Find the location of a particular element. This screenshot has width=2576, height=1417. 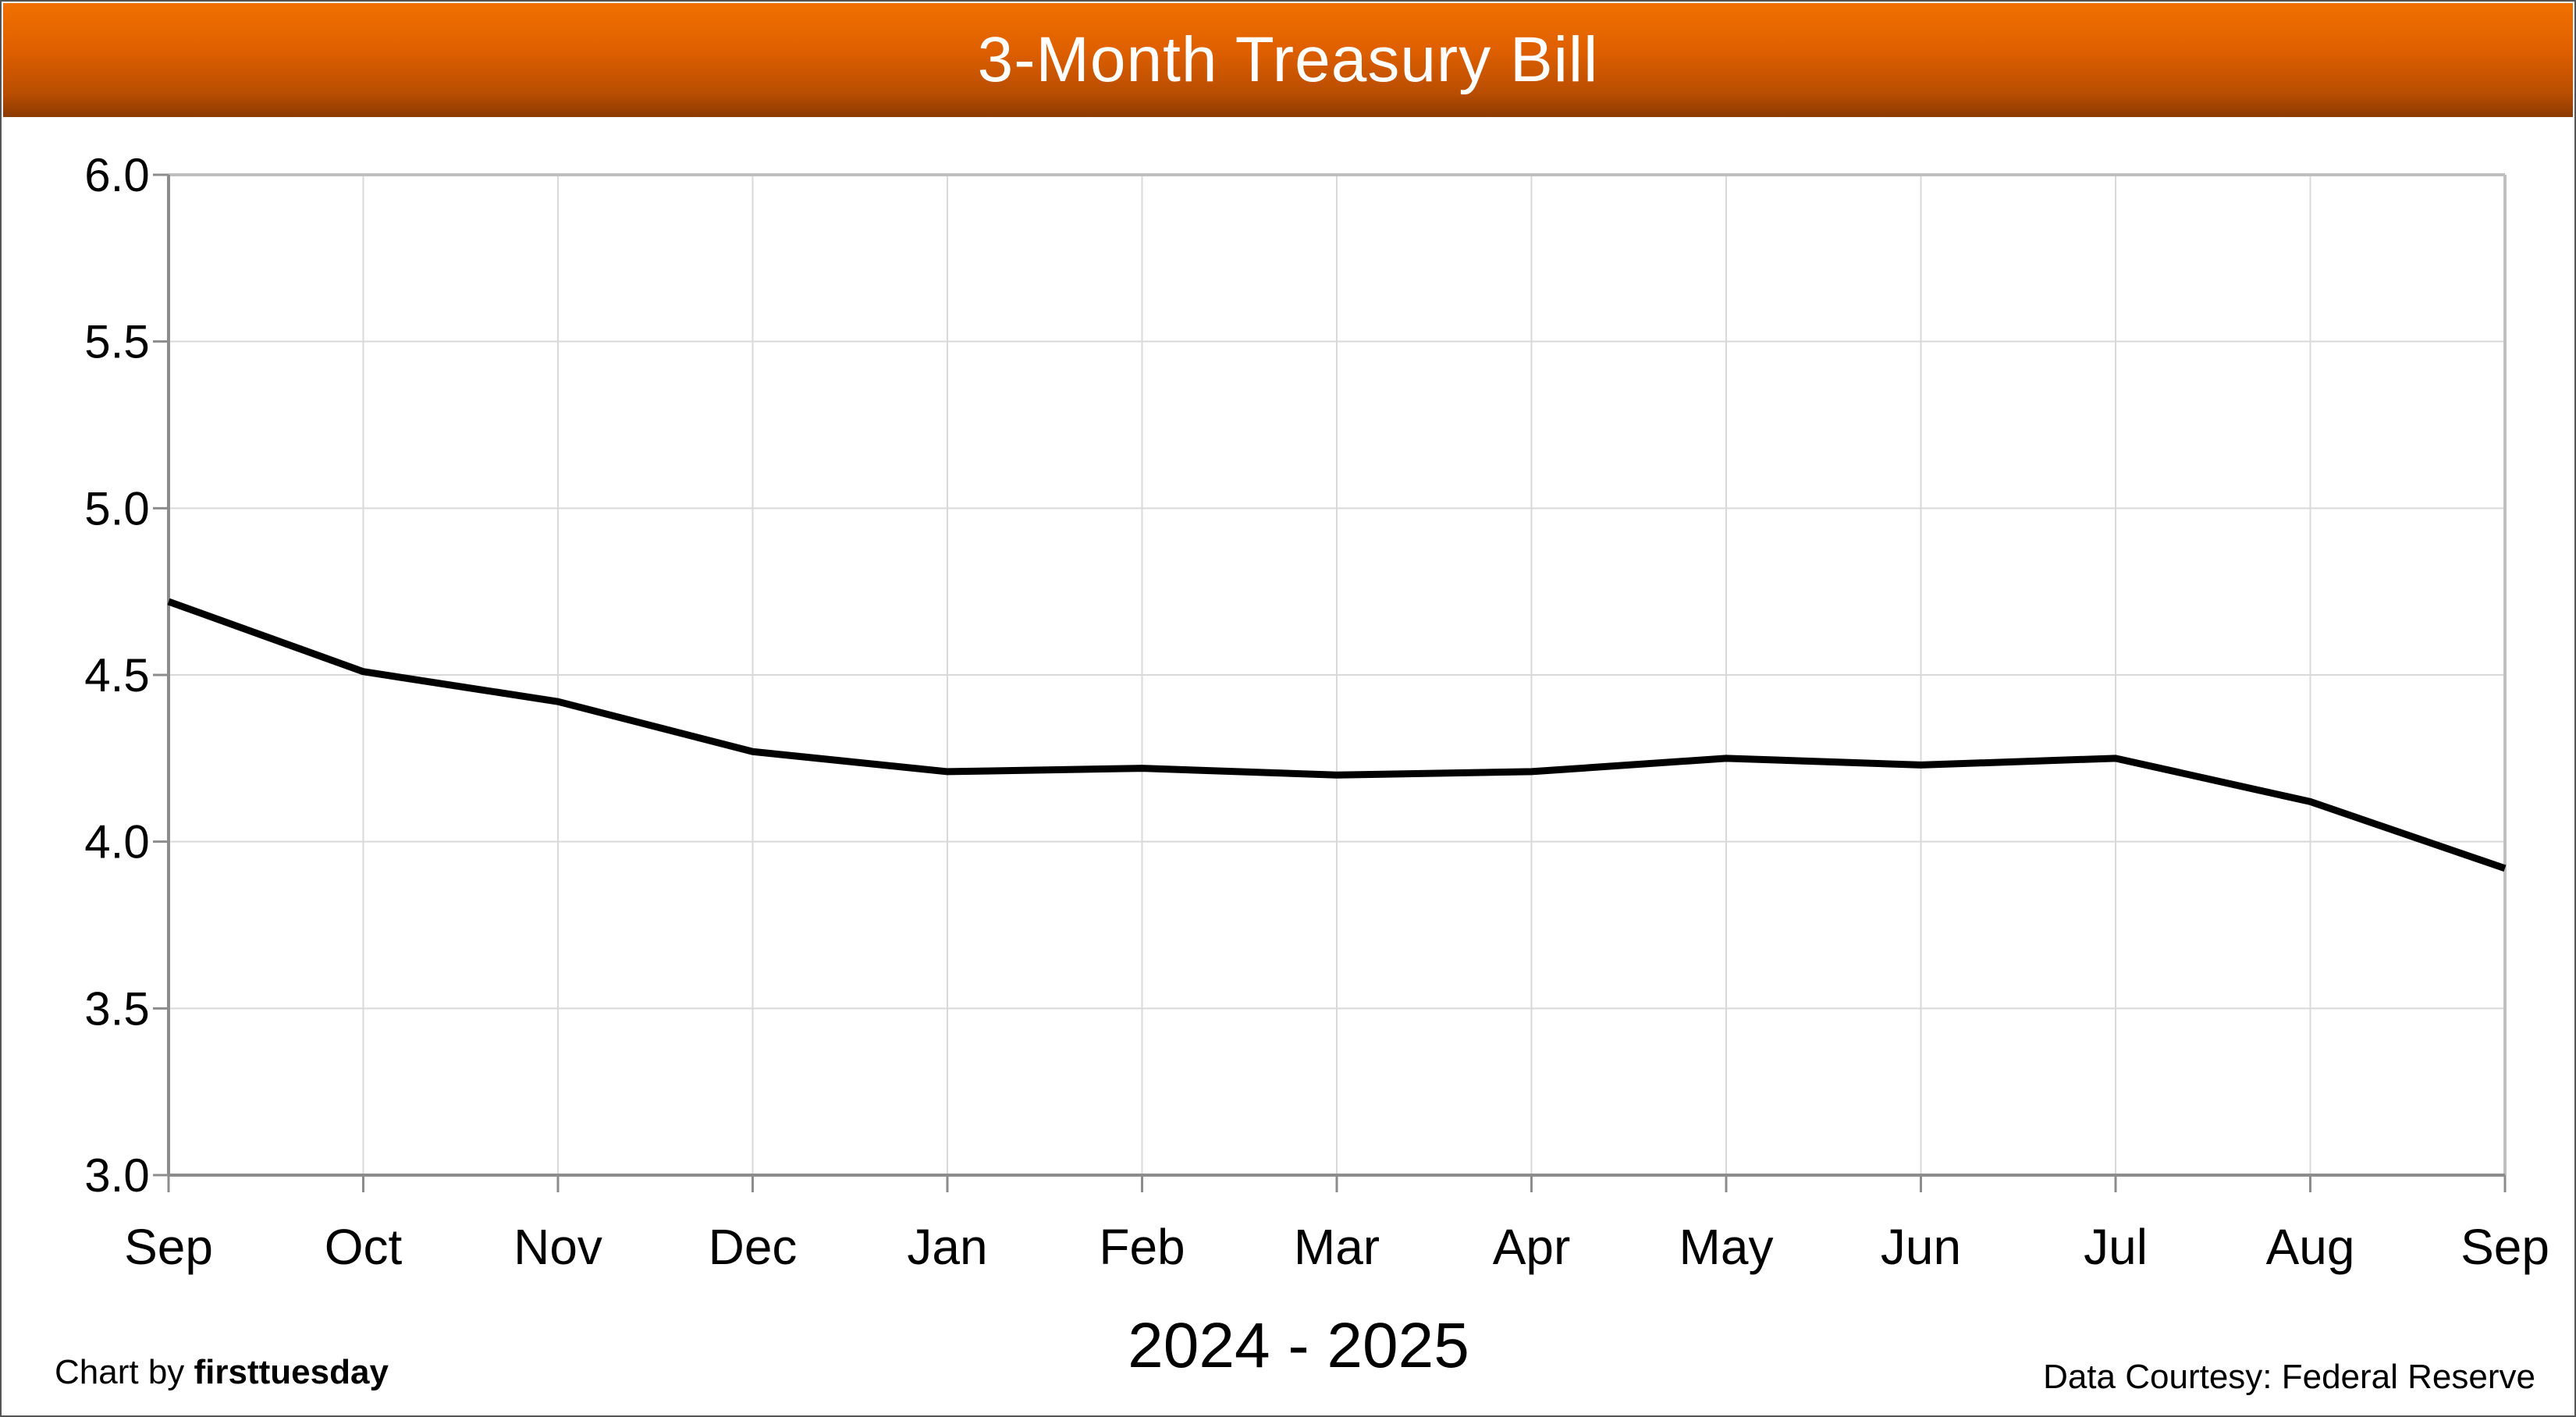

x-tick-label: Jul is located at coordinates (2116, 1247).